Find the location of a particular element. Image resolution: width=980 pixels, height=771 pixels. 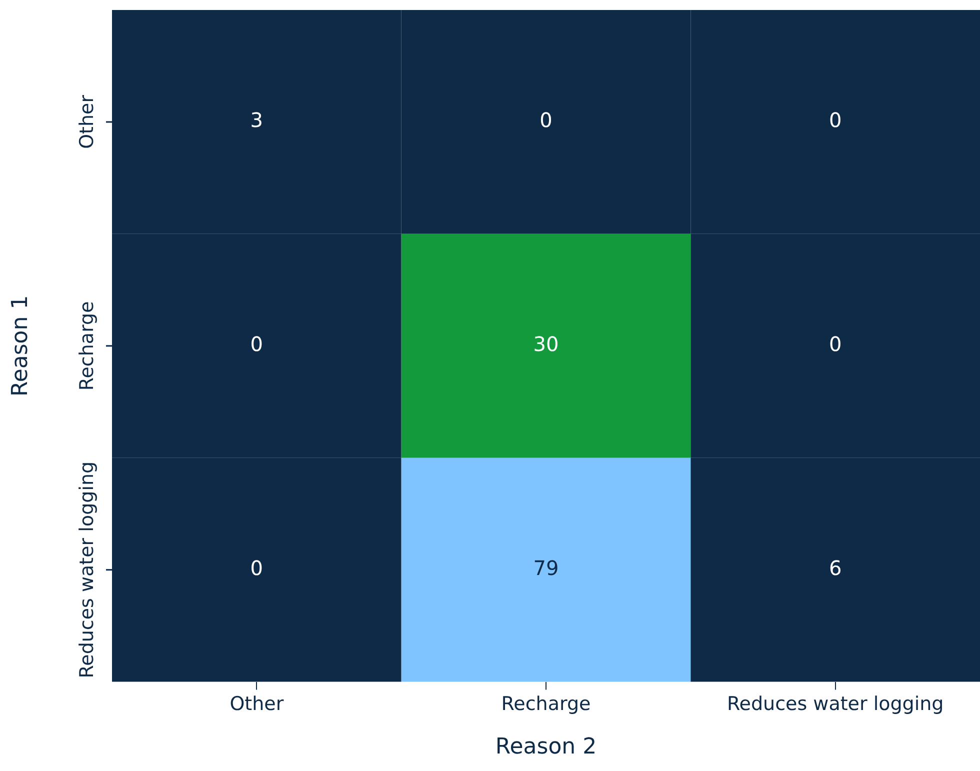

y-tick-label: Other is located at coordinates (87, 121).